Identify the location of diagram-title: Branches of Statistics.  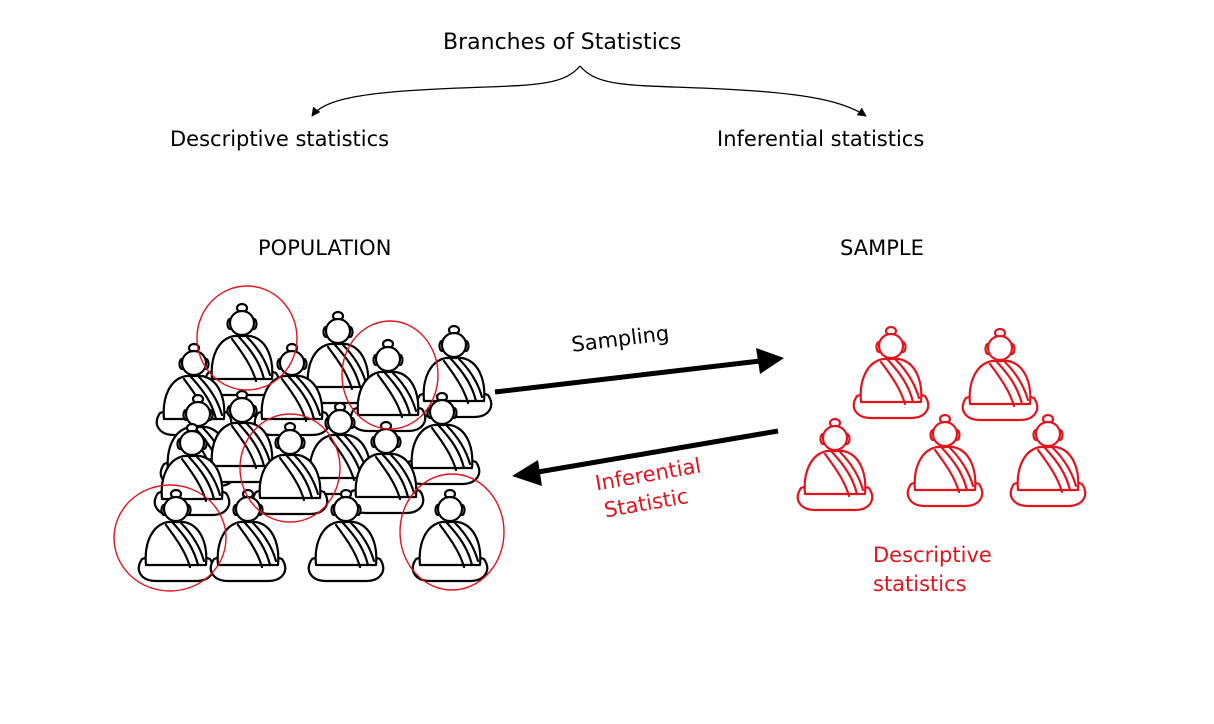
(562, 42).